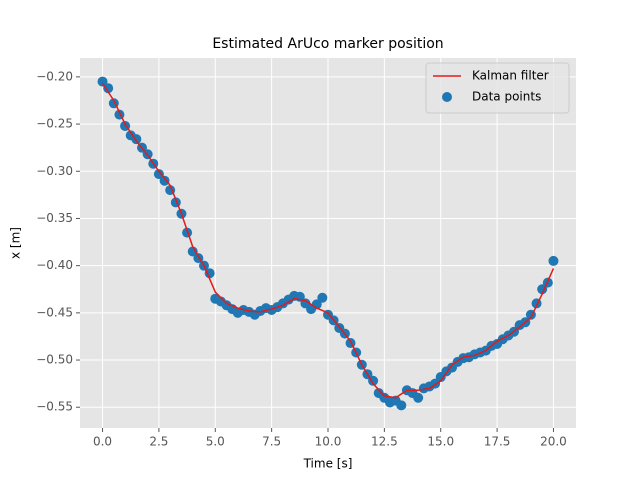  Describe the element at coordinates (384, 442) in the screenshot. I see `x-tick-label: 12.5` at that location.